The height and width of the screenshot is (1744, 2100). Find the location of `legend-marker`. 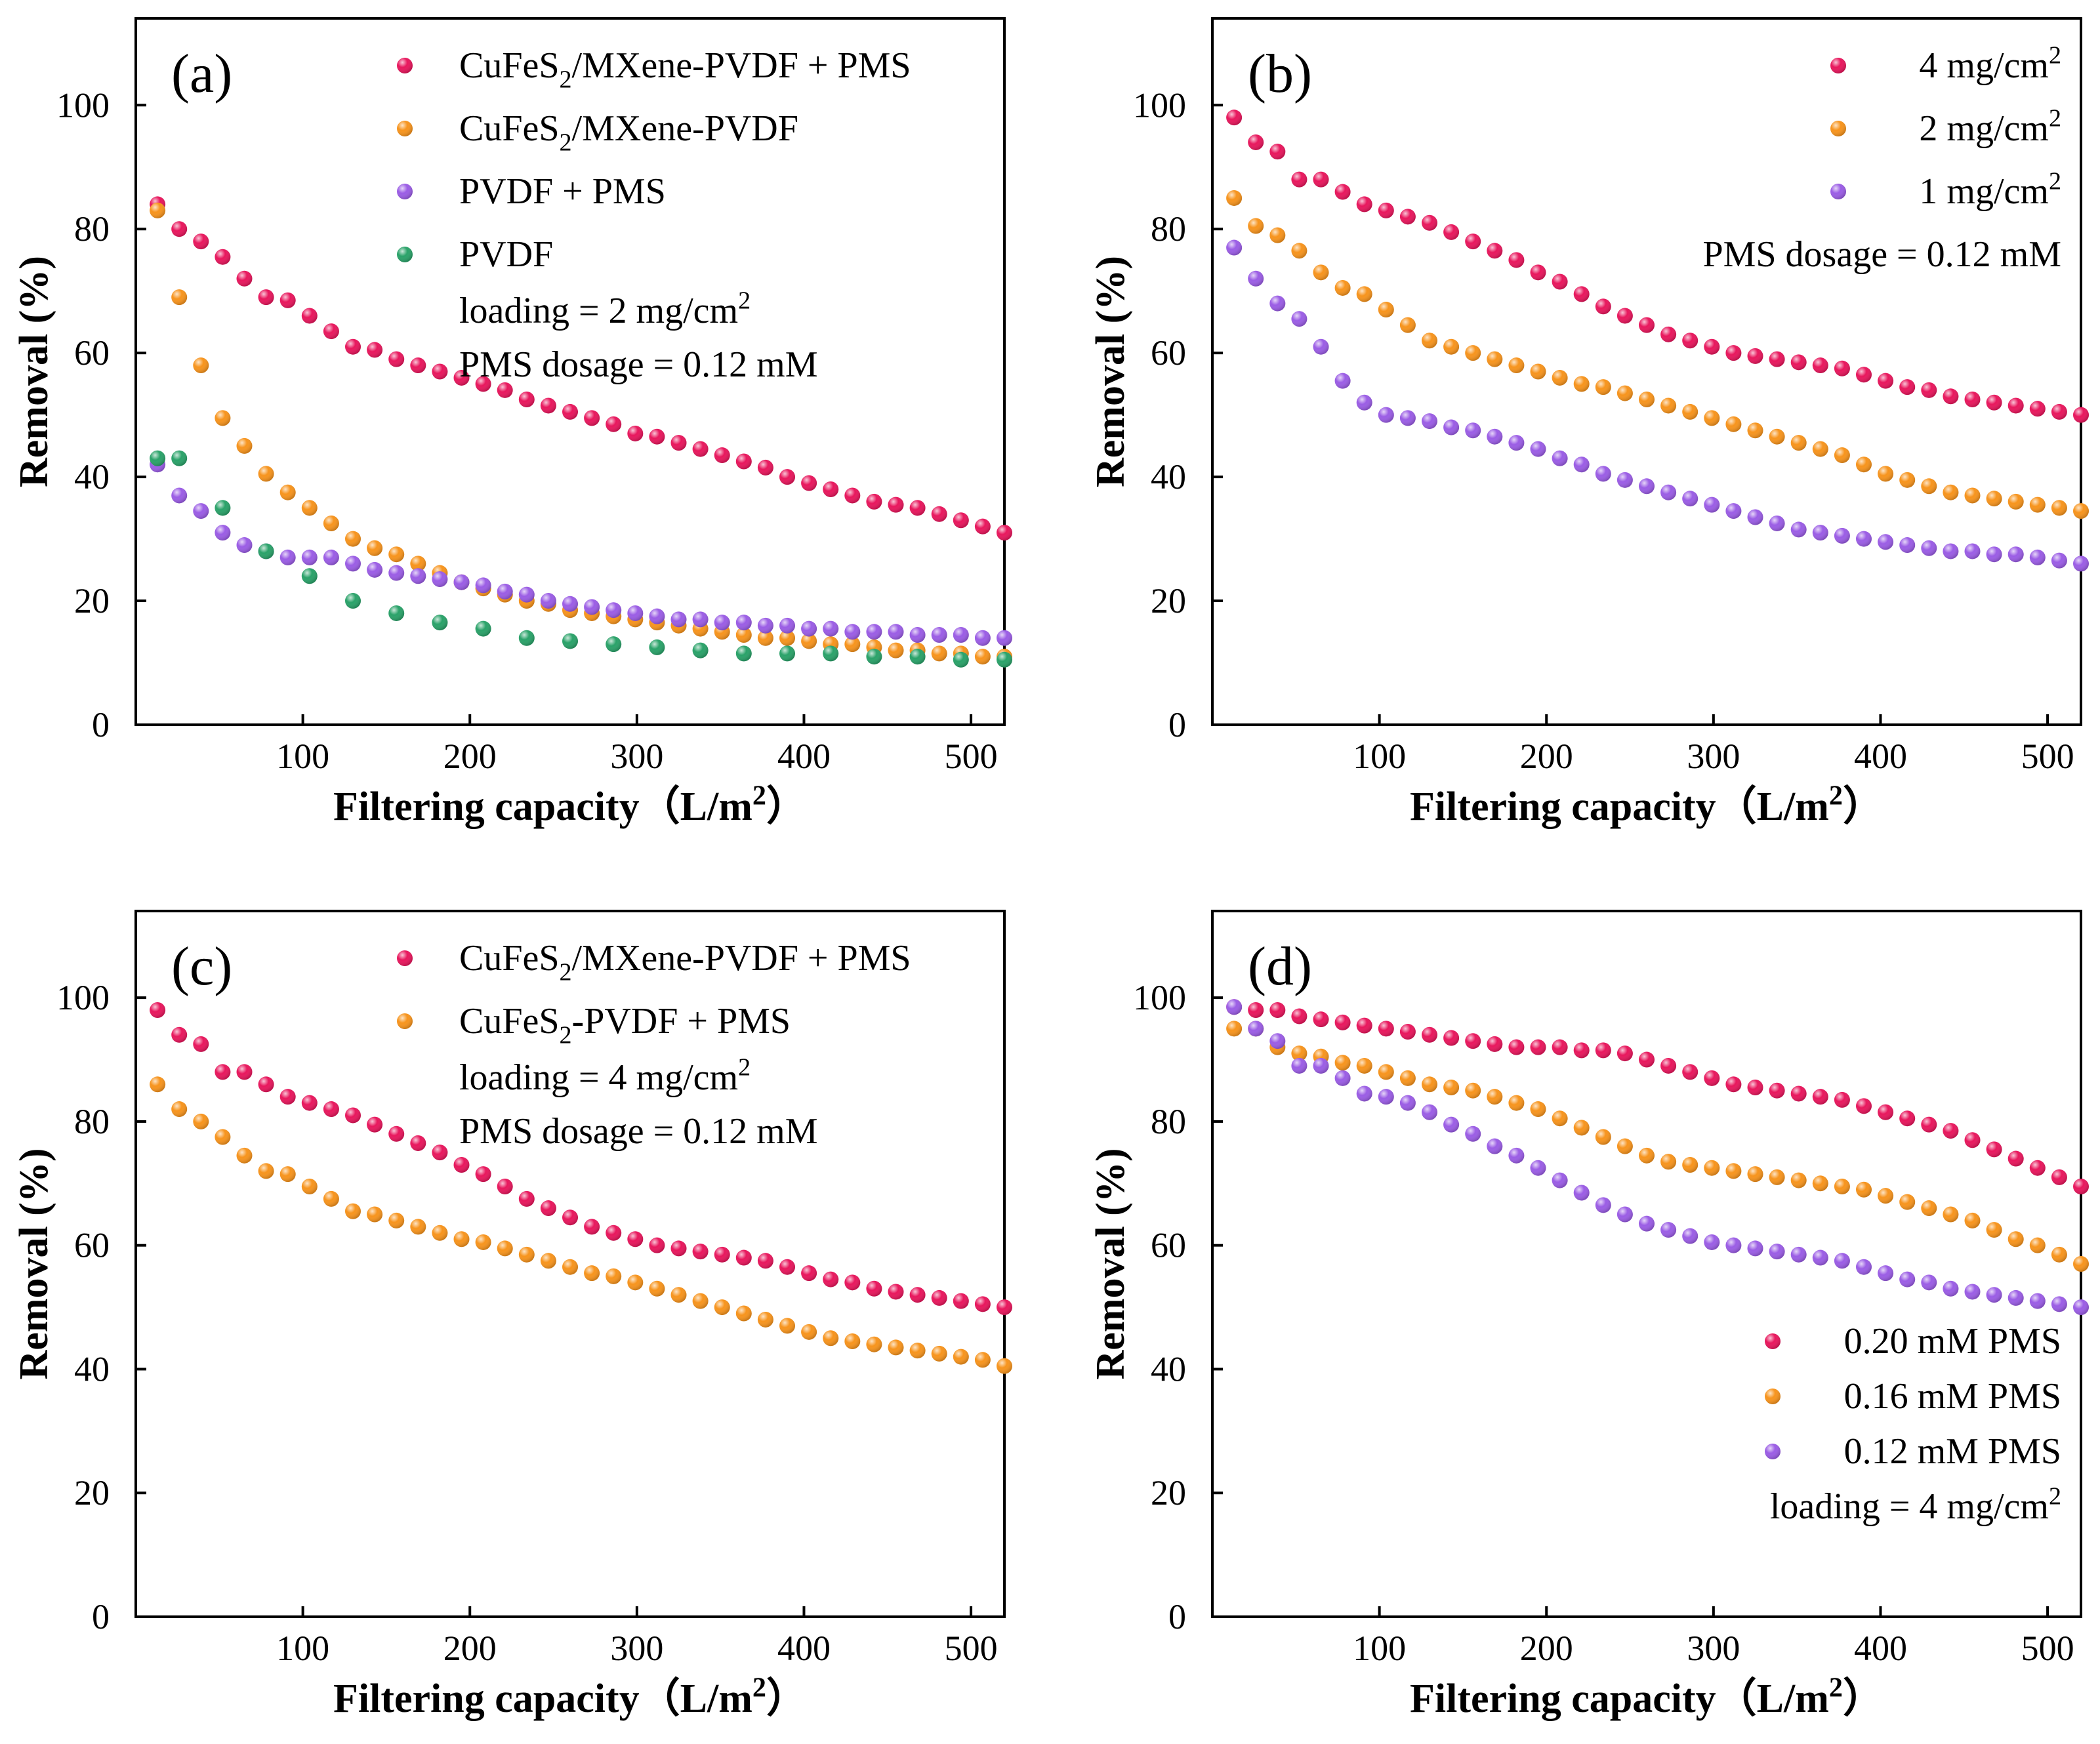

legend-marker is located at coordinates (405, 958).